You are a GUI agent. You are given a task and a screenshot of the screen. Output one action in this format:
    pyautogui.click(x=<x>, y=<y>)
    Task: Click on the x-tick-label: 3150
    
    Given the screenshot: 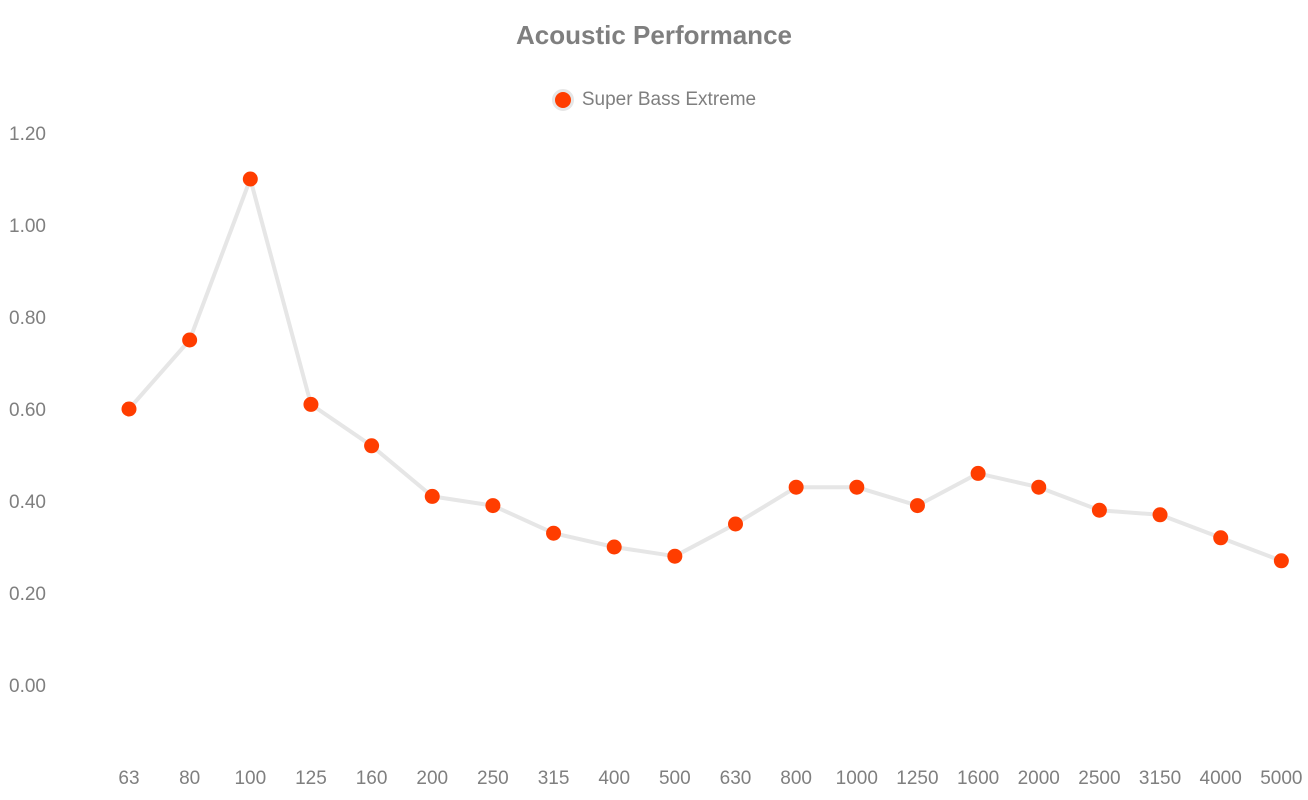 What is the action you would take?
    pyautogui.click(x=1160, y=778)
    